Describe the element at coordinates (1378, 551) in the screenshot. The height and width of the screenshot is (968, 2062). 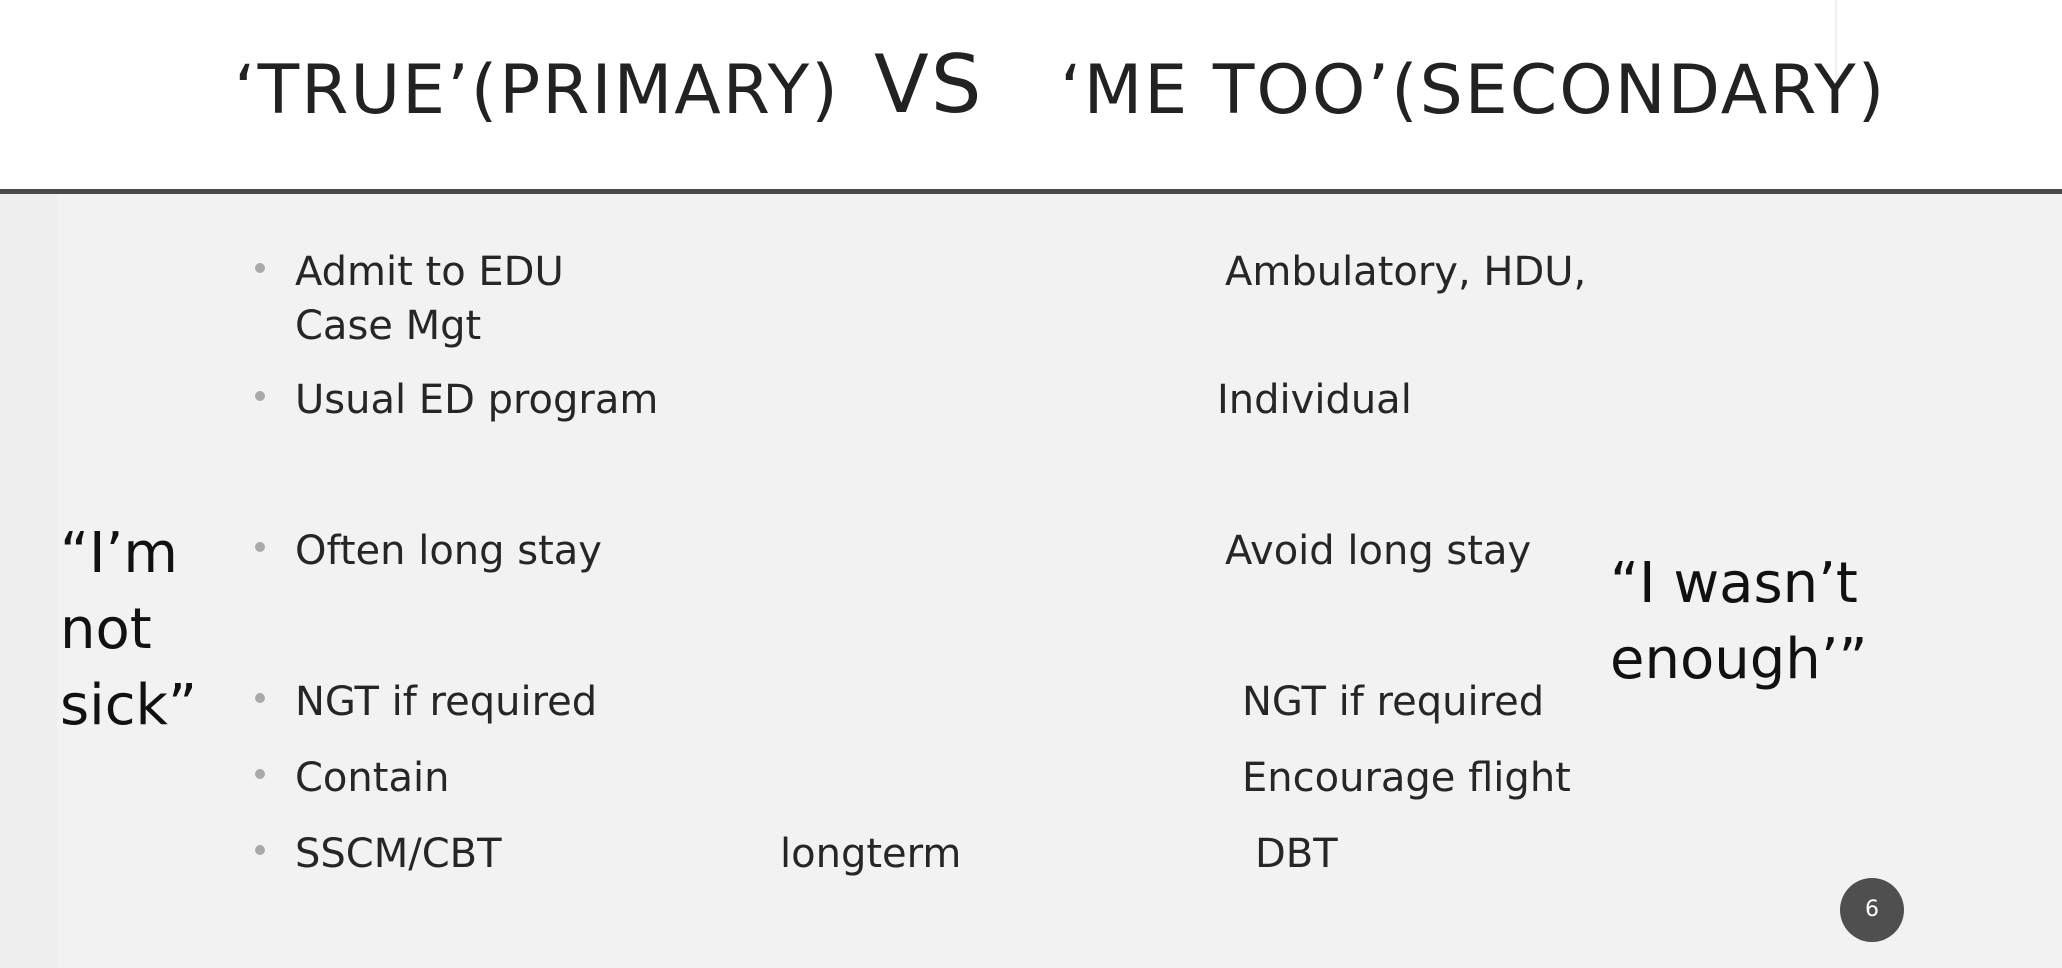
I see `row-right: Avoid long stay` at that location.